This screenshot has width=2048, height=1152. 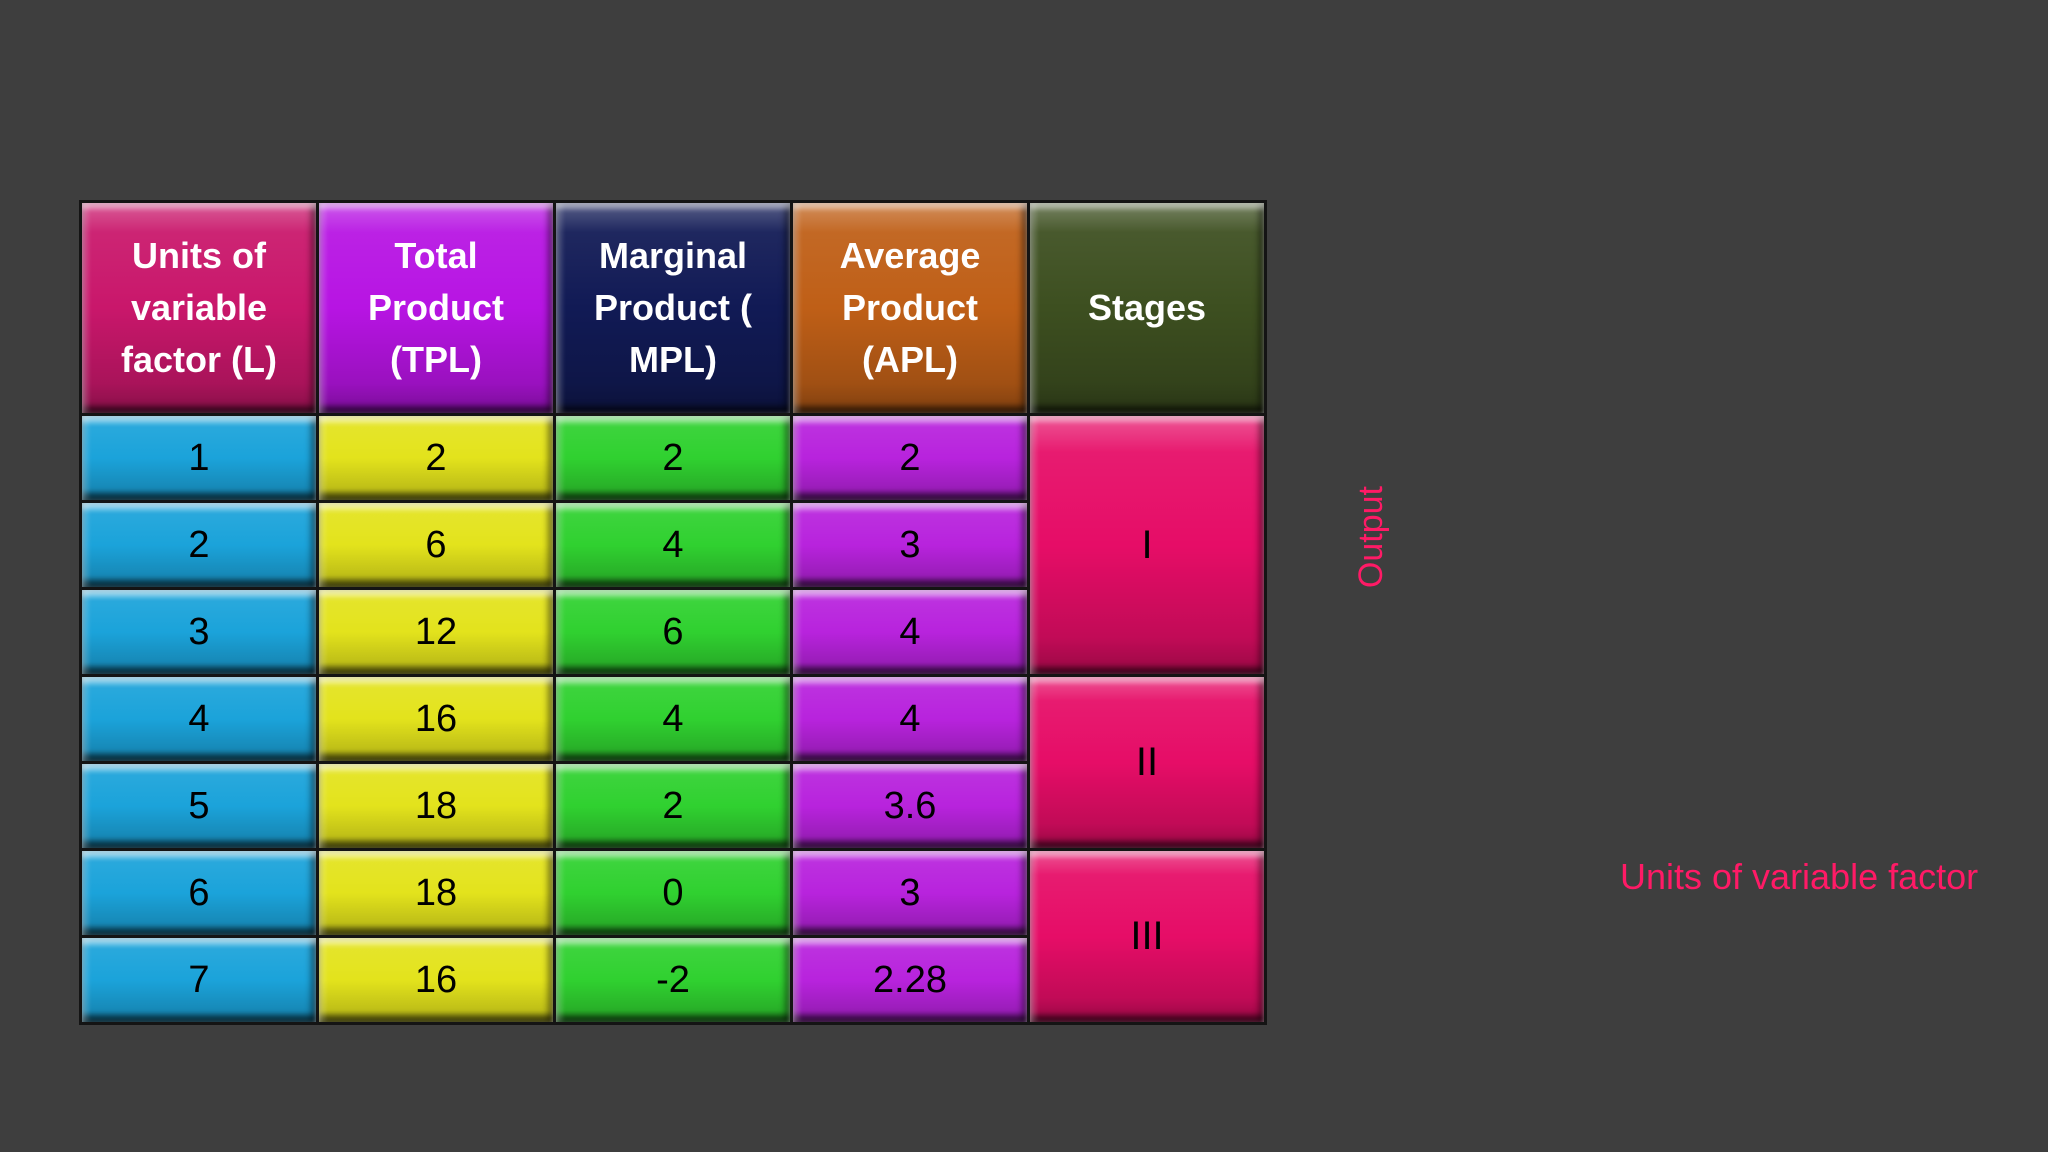 I want to click on header-marginal-product: Marginal Product ( MPL), so click(x=673, y=308).